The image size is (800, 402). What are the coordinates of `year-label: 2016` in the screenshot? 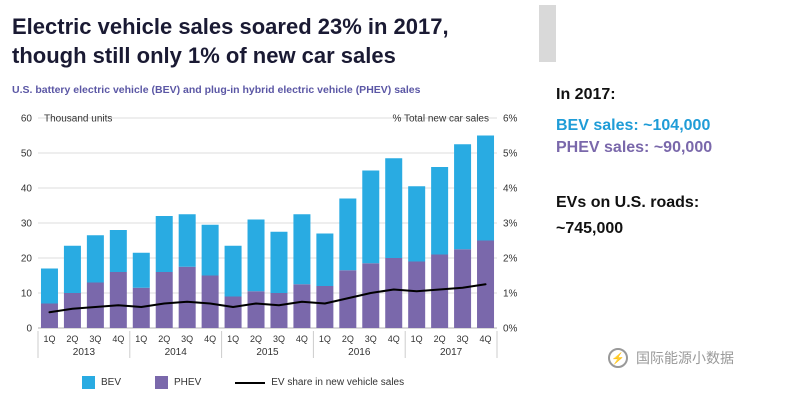 It's located at (359, 352).